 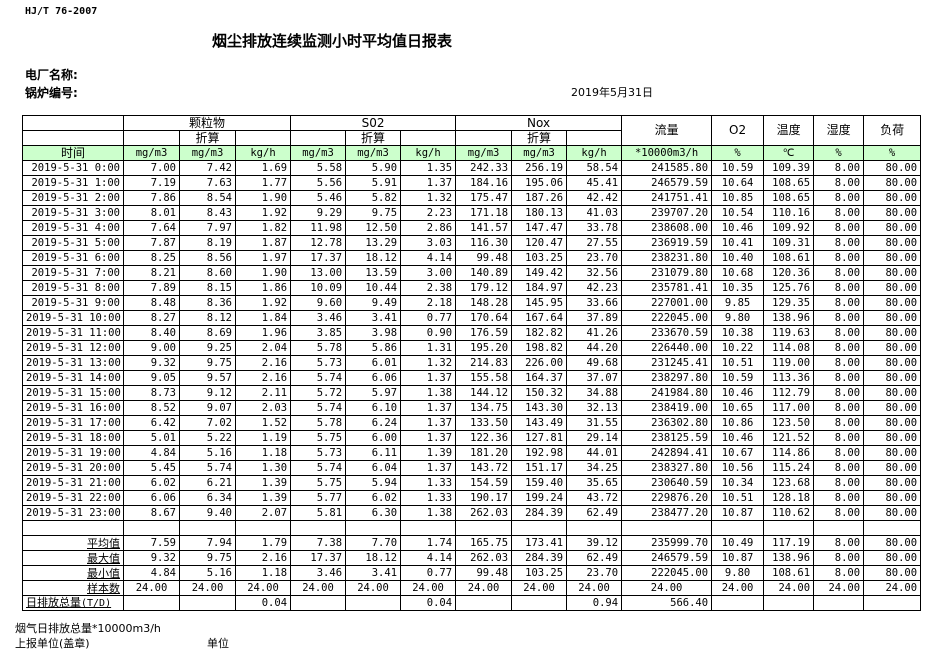 What do you see at coordinates (207, 558) in the screenshot?
I see `summary-value: 9.75` at bounding box center [207, 558].